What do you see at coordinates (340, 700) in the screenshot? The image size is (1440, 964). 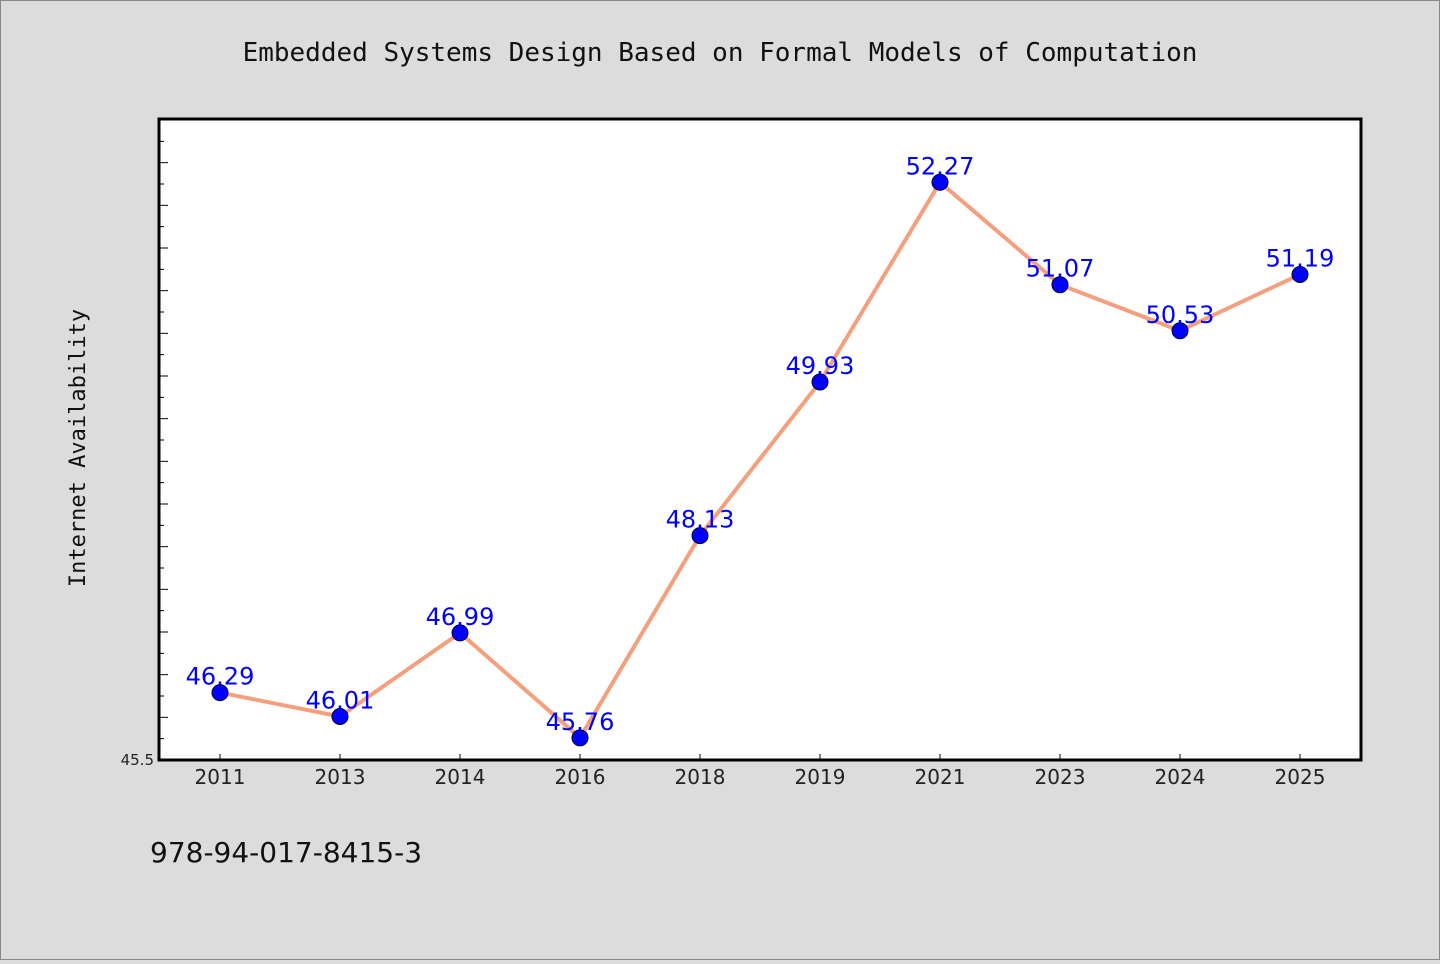 I see `data-label: 46.01` at bounding box center [340, 700].